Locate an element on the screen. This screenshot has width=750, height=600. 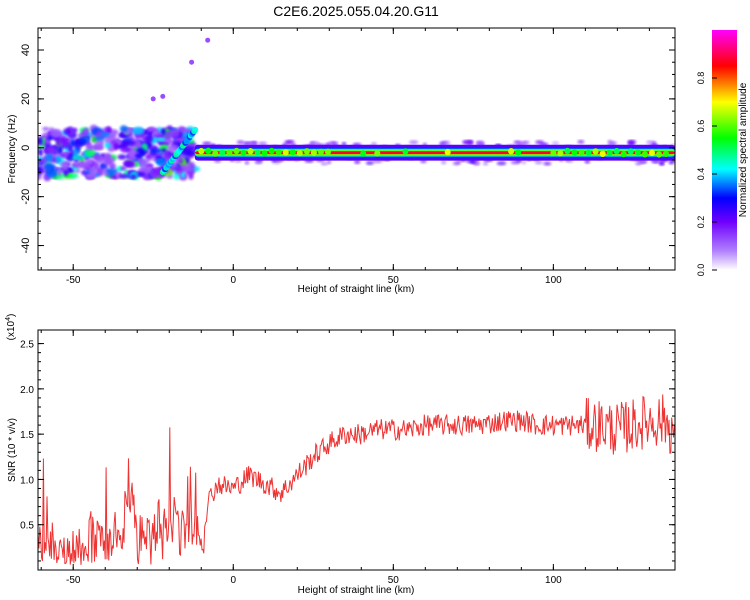
y-tick-label: 0.5 is located at coordinates (27, 526).